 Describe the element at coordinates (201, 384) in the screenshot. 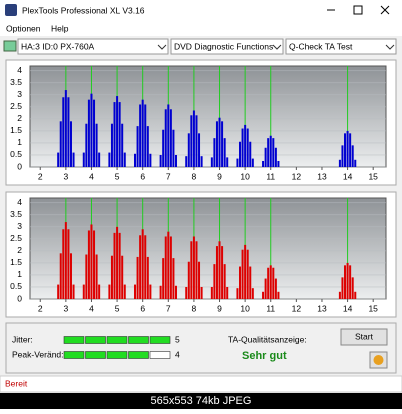

I see `status-bar` at that location.